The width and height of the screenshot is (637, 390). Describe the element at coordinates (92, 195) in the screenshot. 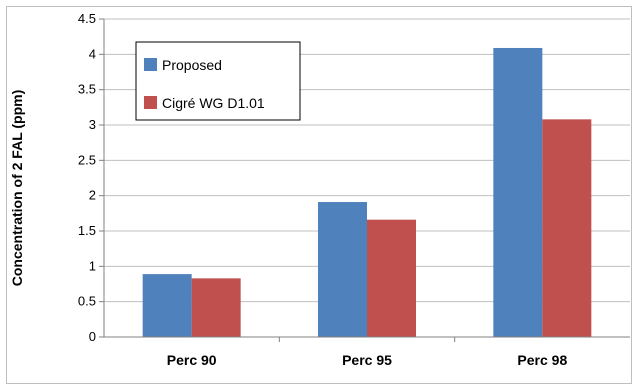

I see `y-tick-label: 2` at that location.